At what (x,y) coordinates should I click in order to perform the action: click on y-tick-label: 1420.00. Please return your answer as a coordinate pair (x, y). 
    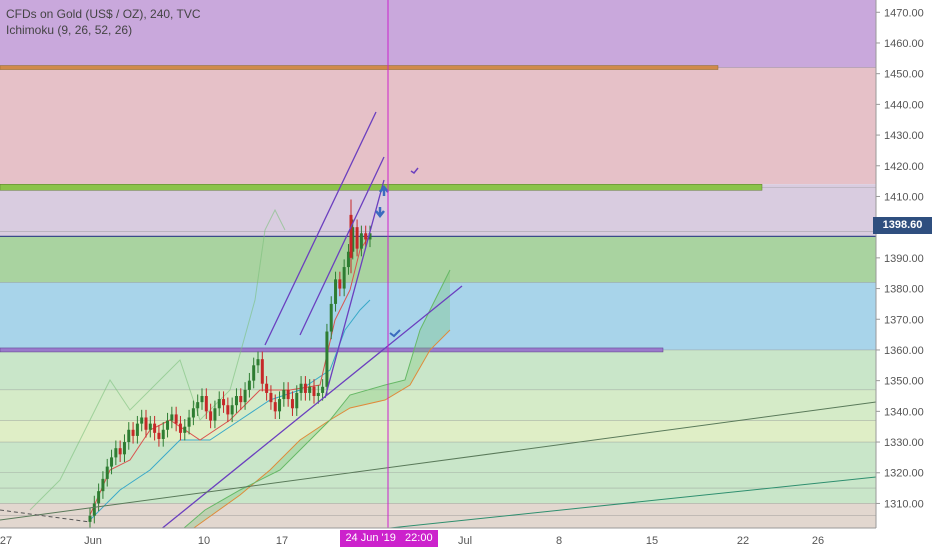
    Looking at the image, I should click on (904, 167).